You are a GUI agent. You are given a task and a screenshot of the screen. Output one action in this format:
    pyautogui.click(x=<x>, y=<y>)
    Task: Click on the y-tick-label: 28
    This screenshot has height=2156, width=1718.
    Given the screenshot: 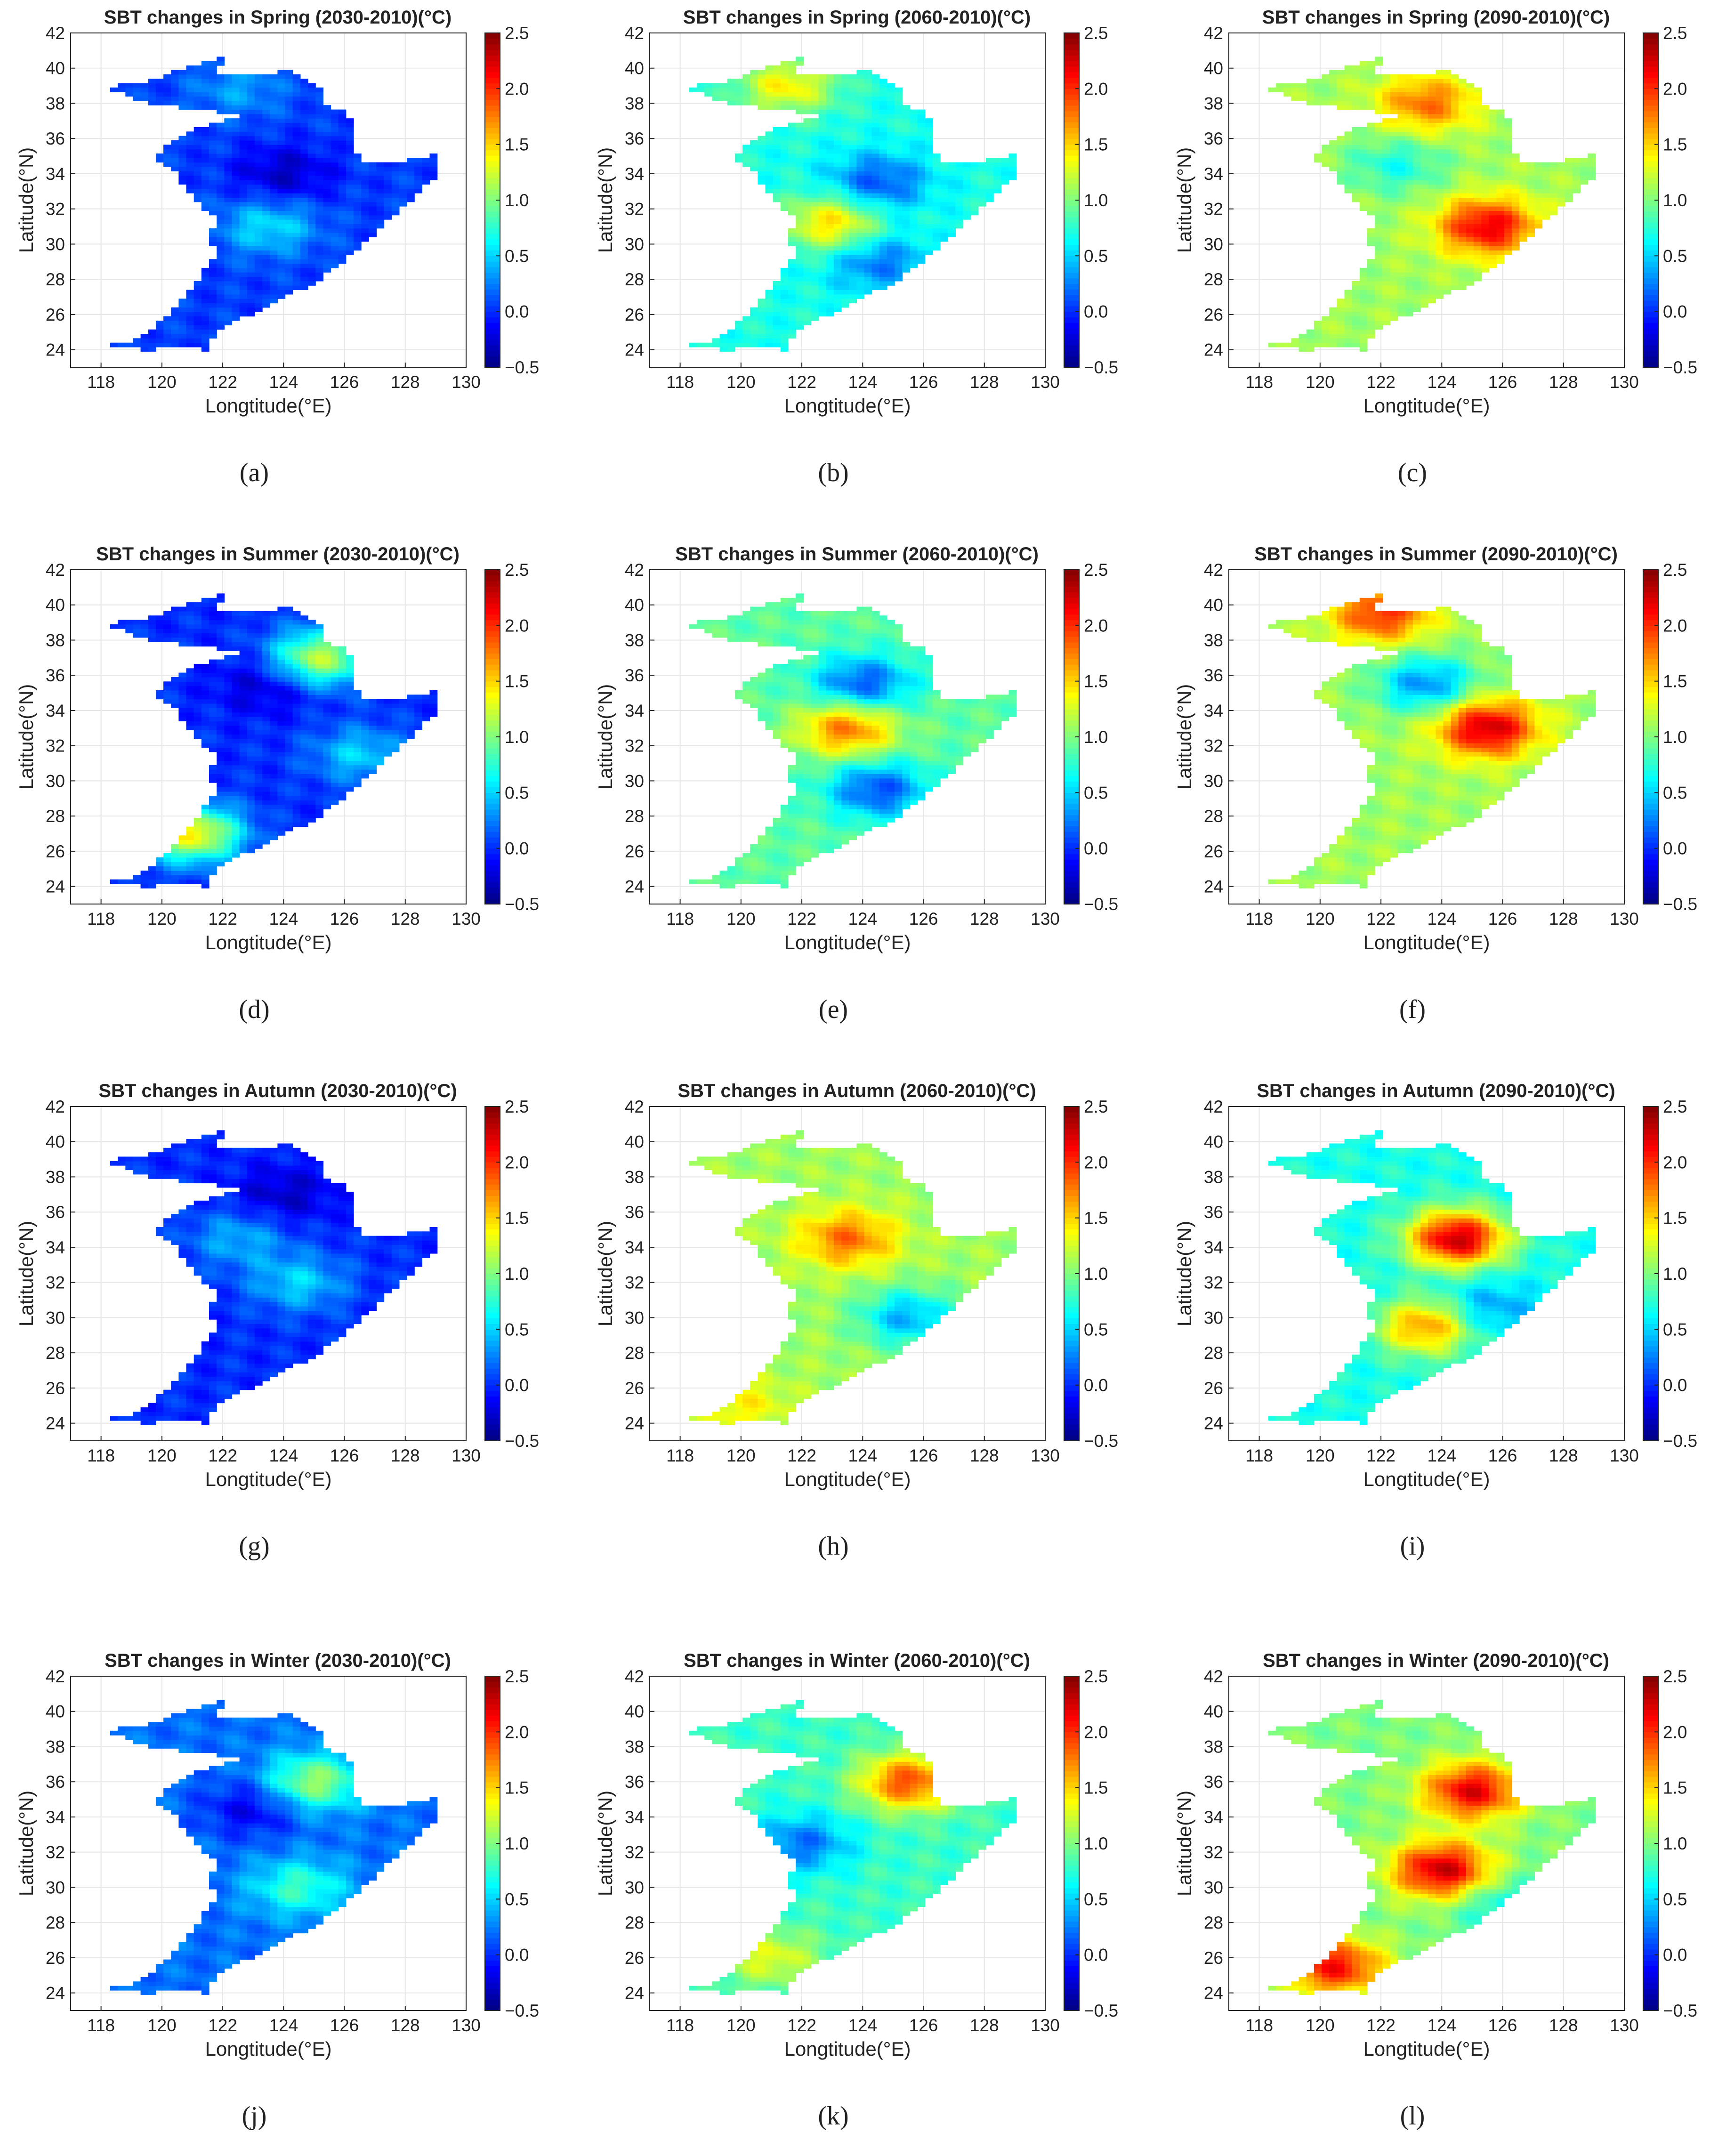 What is the action you would take?
    pyautogui.click(x=634, y=279)
    